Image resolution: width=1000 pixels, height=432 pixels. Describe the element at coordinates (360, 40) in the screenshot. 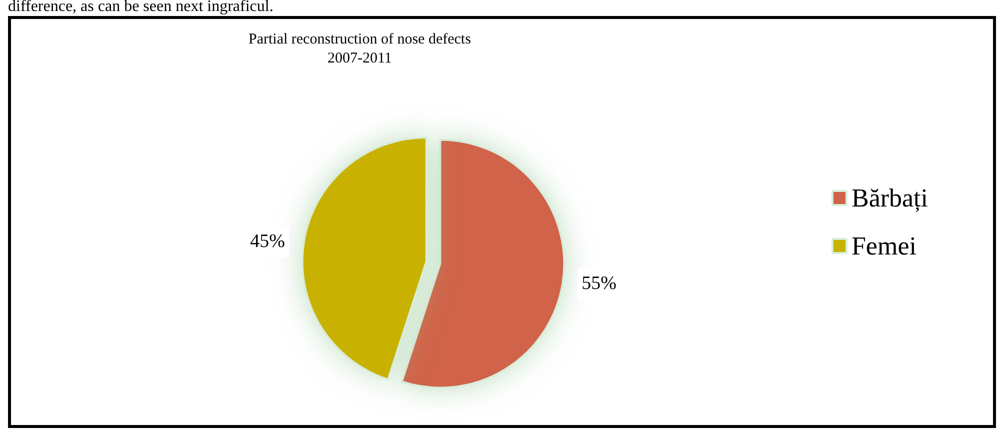

I see `chart-title: Partial reconstruction of nose defects` at that location.